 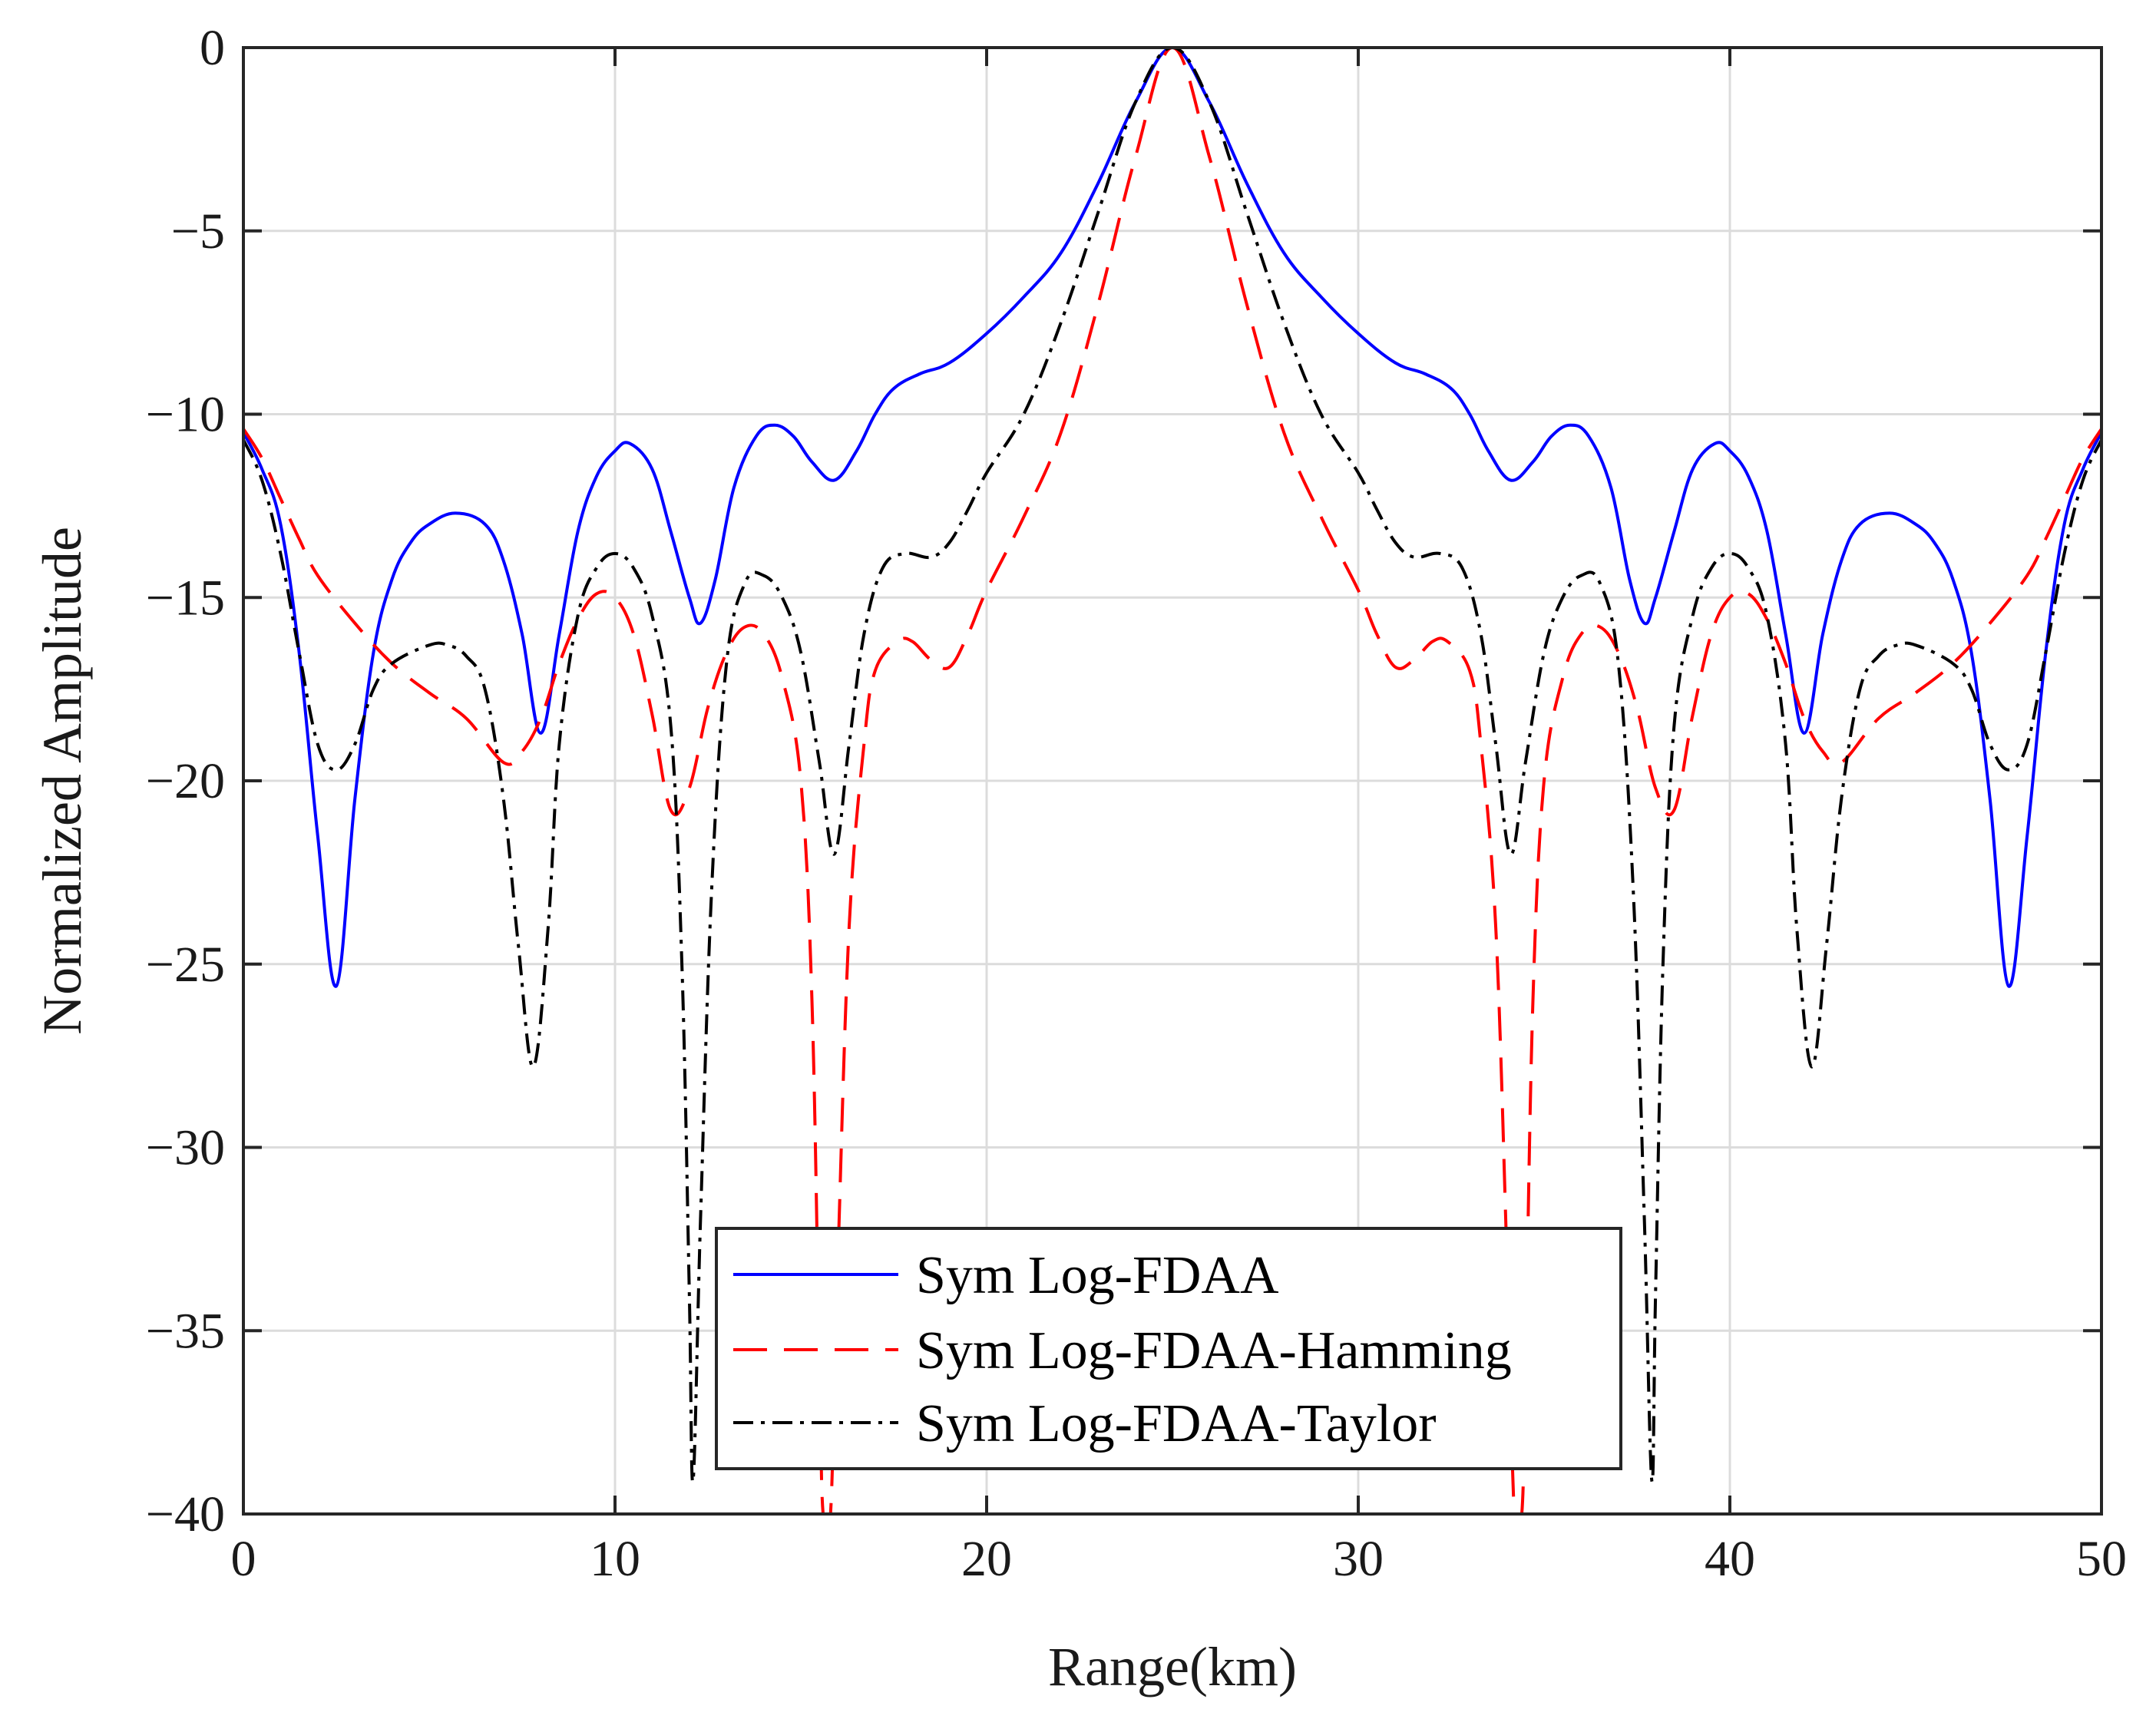 What do you see at coordinates (185, 415) in the screenshot?
I see `y-tick-label: −10` at bounding box center [185, 415].